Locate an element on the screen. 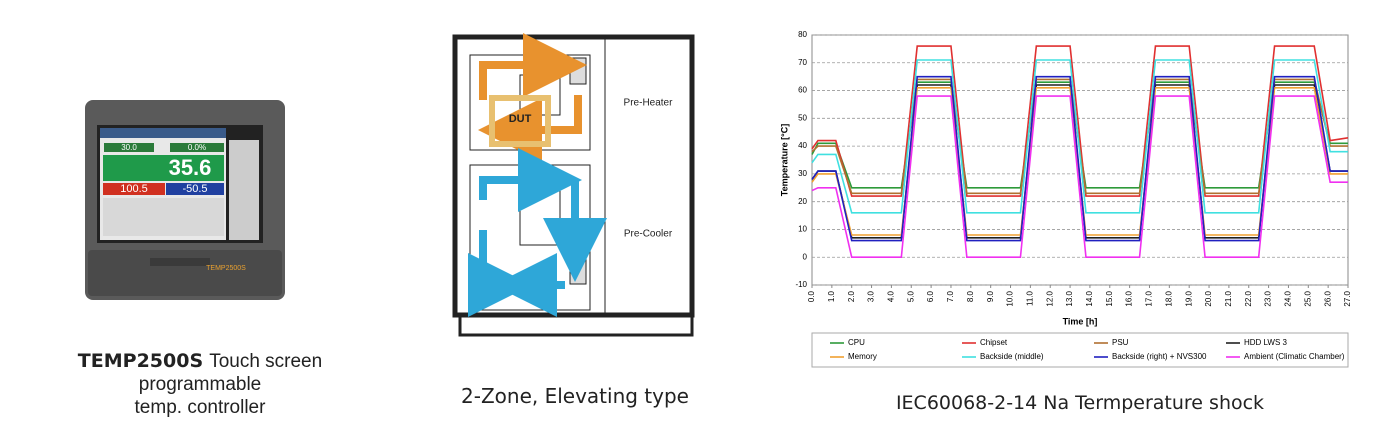 The image size is (1380, 440). x-tick-label: 17.0 is located at coordinates (1149, 298).